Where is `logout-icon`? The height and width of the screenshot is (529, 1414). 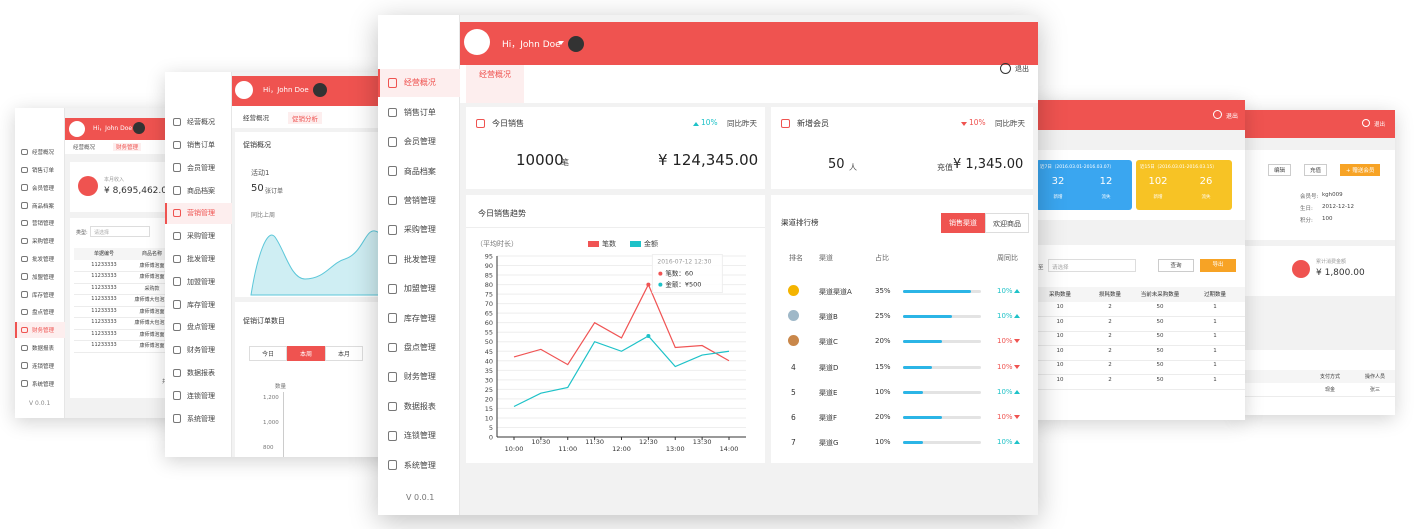 logout-icon is located at coordinates (1005, 68).